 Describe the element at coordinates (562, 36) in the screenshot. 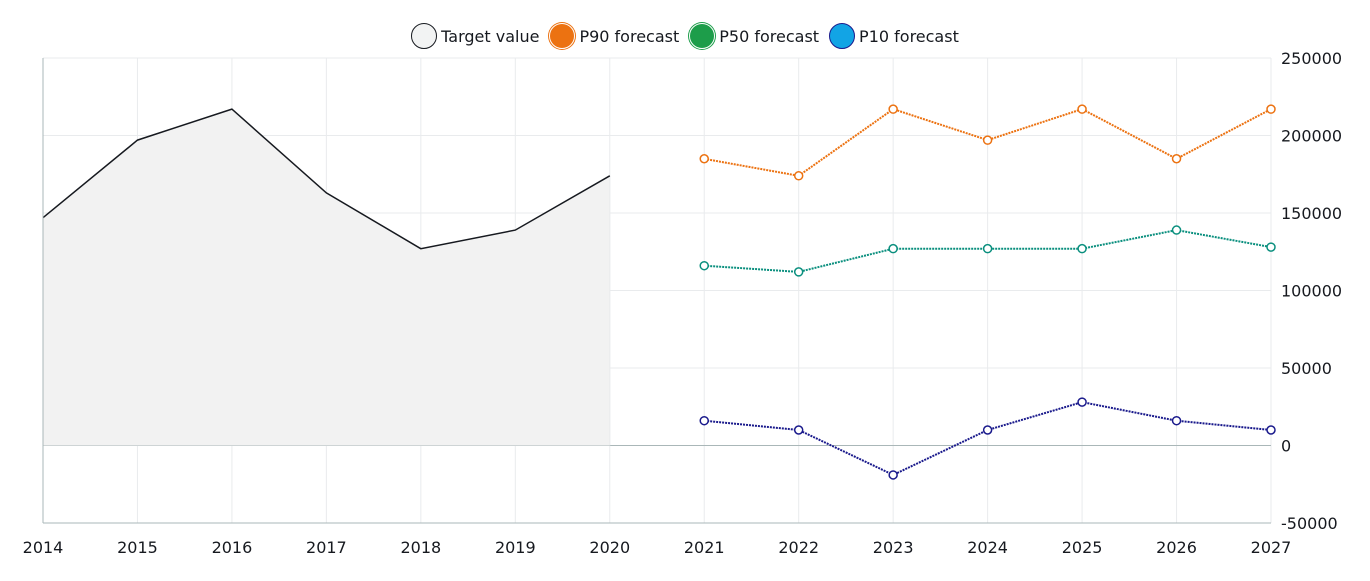

I see `legend-swatch-p90-forecast` at that location.